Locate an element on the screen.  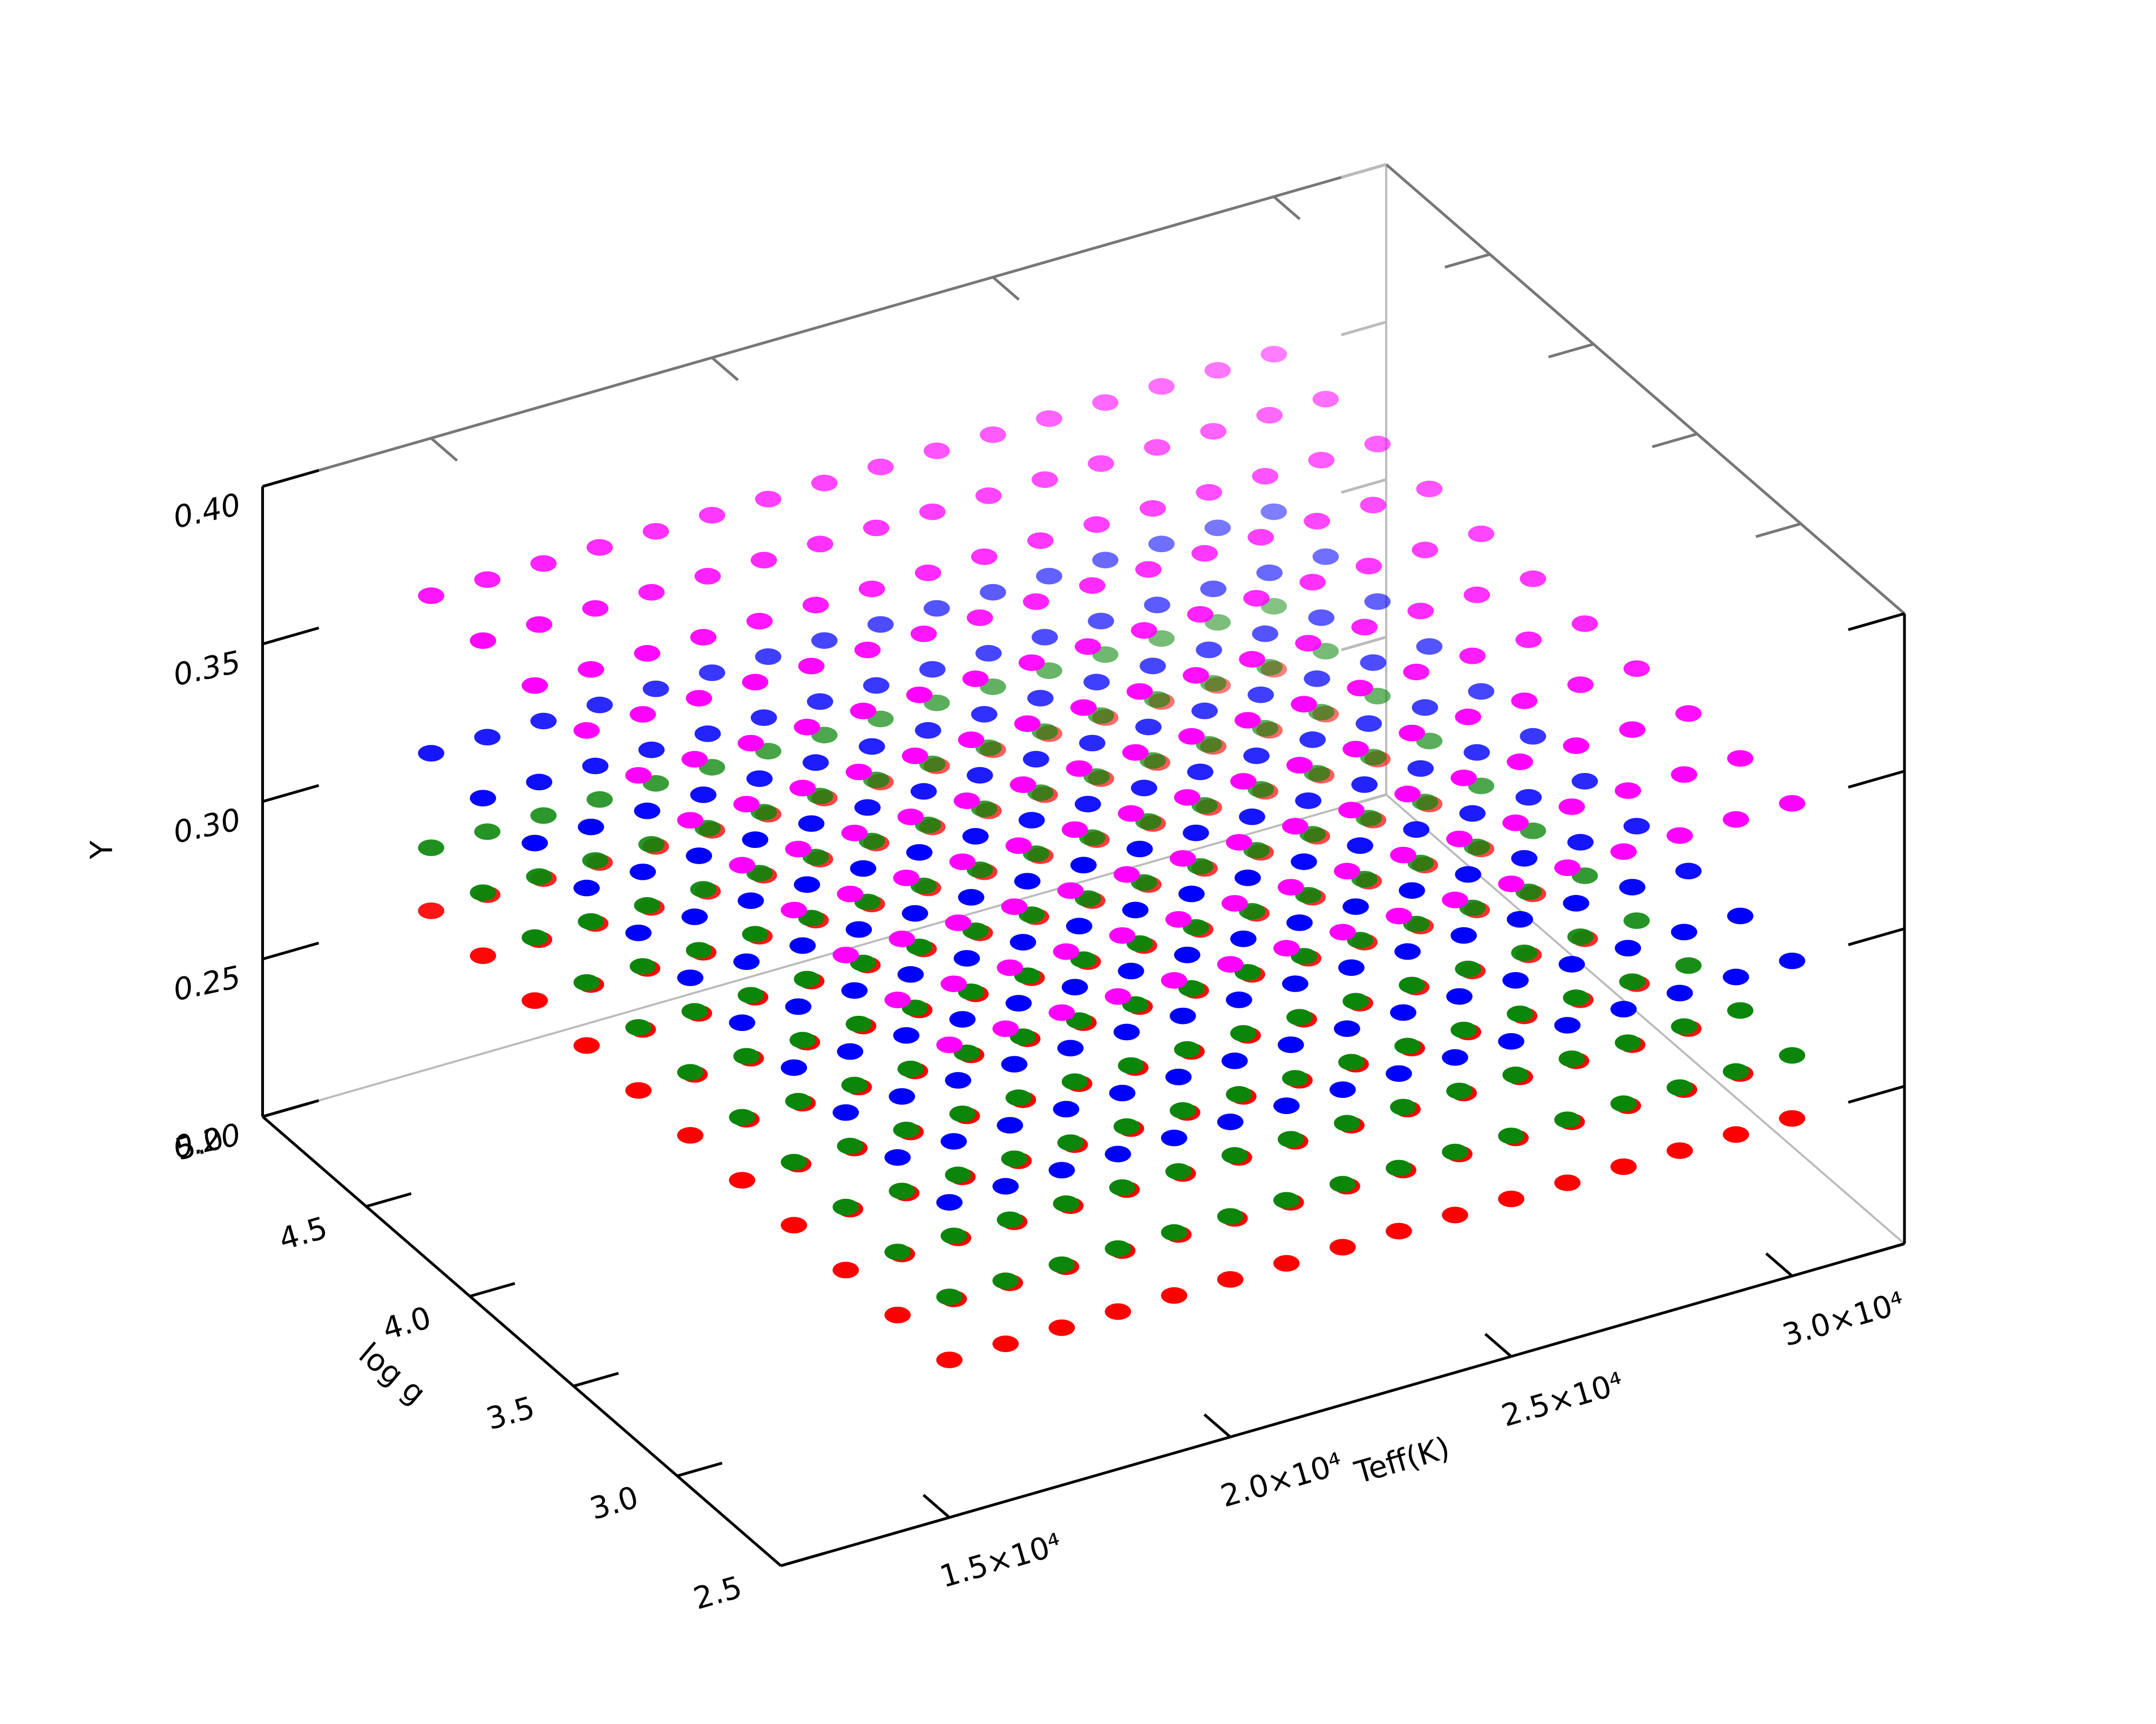
y-tick-label: 3.0 is located at coordinates (614, 1503).